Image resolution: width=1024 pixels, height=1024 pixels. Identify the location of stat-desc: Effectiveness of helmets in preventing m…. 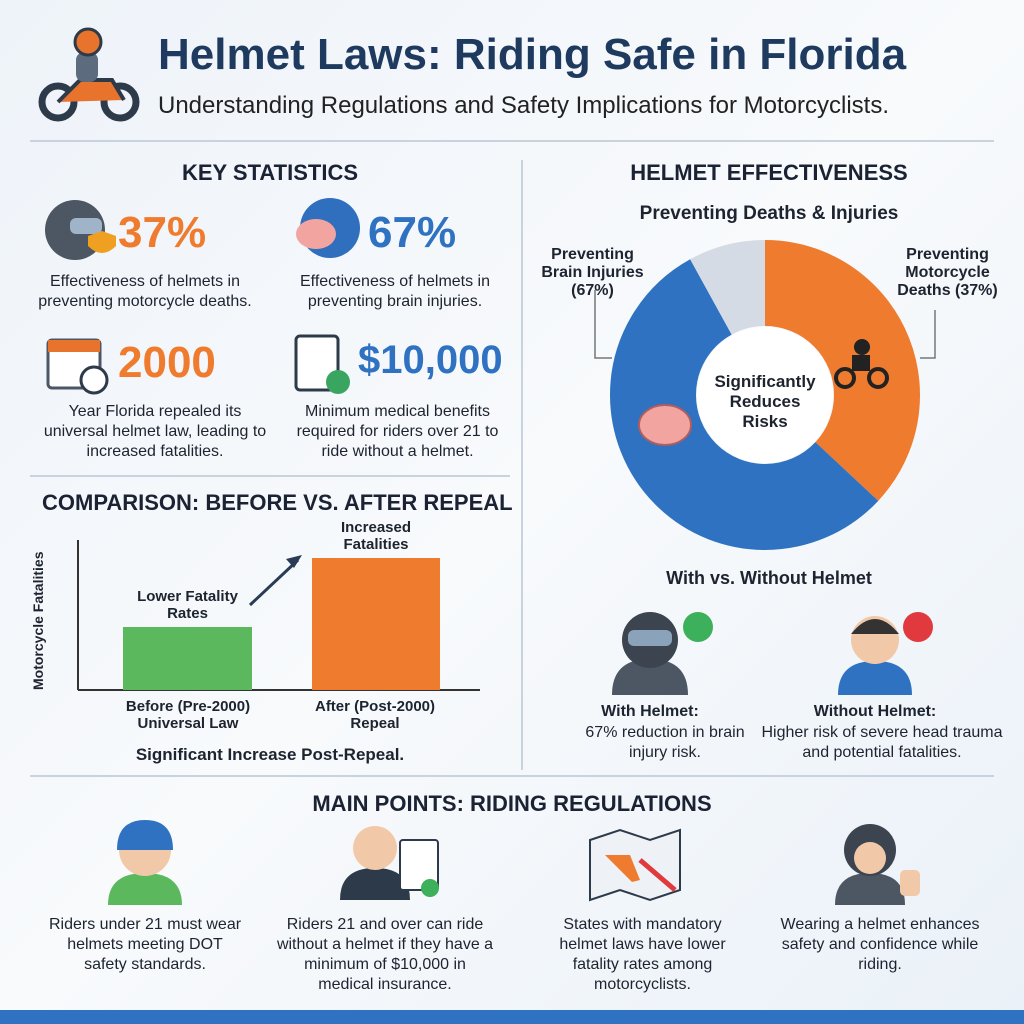
(145, 291).